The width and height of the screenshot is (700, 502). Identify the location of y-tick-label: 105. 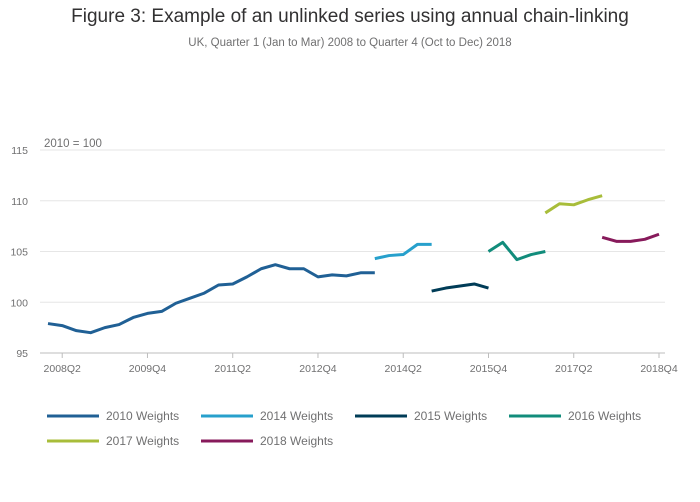
(19, 253).